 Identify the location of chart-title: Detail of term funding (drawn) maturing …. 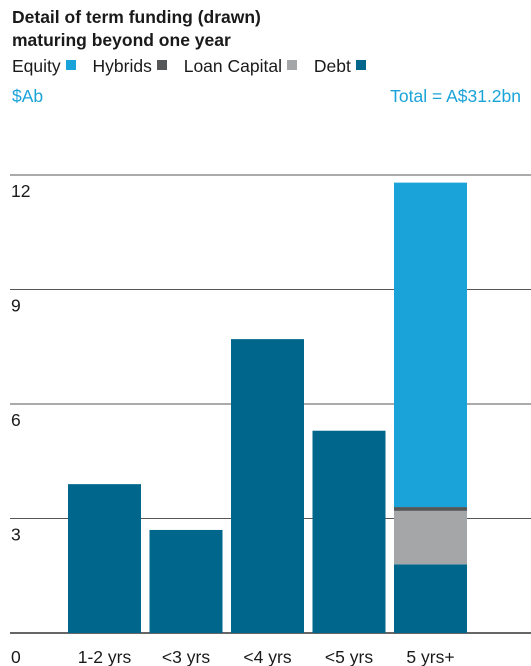
(136, 29).